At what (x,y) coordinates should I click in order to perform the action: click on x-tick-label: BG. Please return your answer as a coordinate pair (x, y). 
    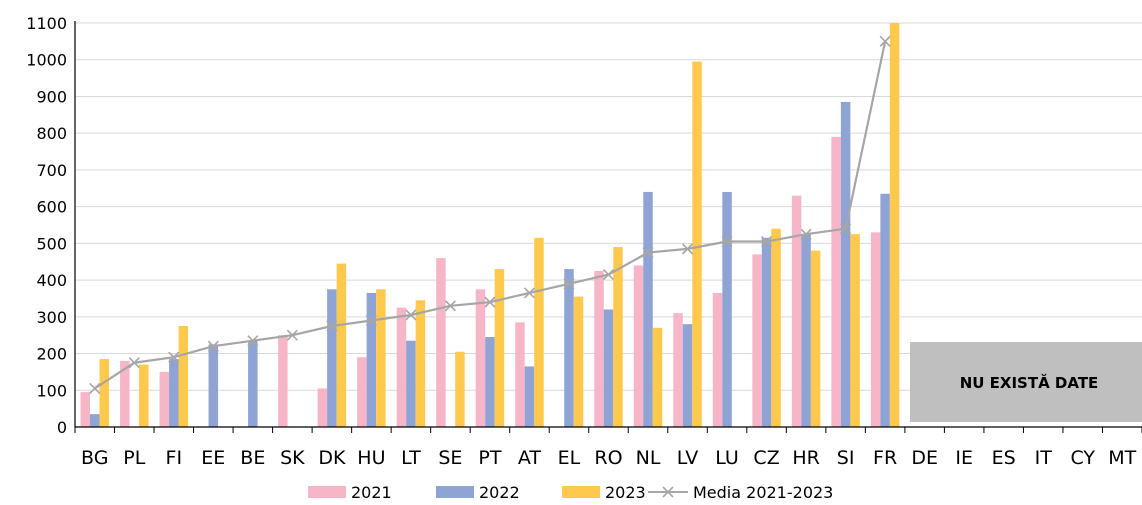
    Looking at the image, I should click on (94, 458).